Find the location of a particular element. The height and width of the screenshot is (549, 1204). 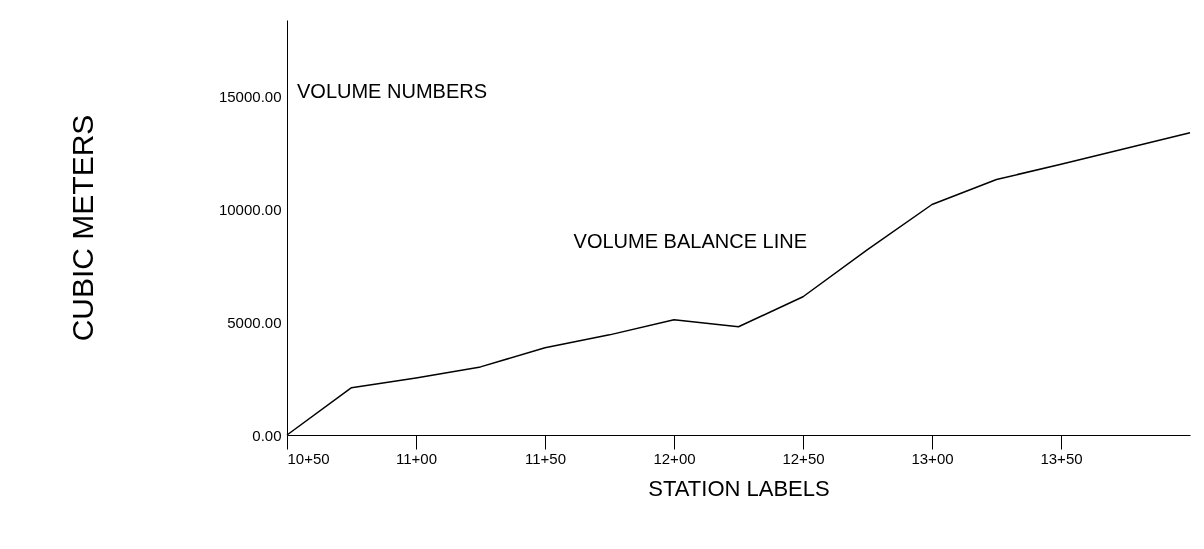

x-tick-label: 11+00 is located at coordinates (416, 458).